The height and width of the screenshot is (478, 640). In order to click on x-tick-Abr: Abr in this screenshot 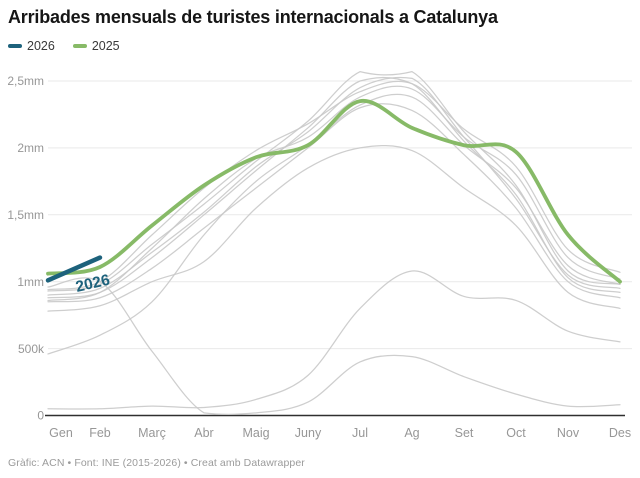, I will do `click(203, 433)`.